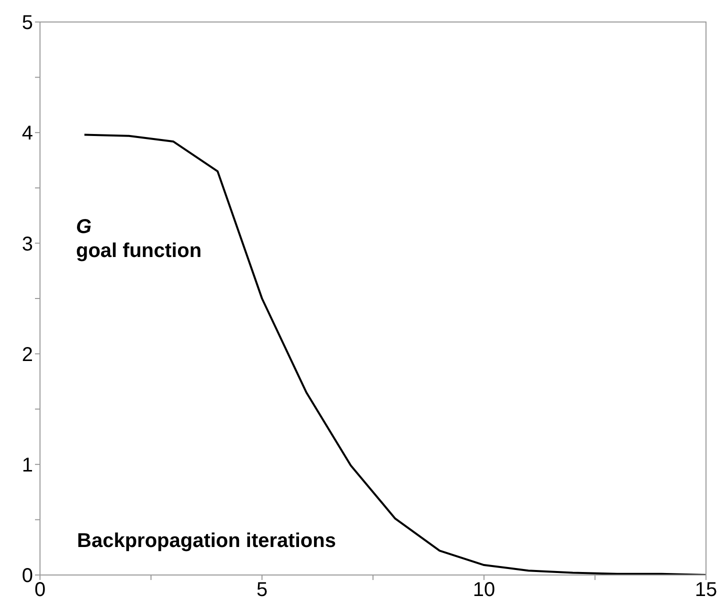 This screenshot has height=606, width=724. What do you see at coordinates (706, 590) in the screenshot?
I see `x-tick-label: 15` at bounding box center [706, 590].